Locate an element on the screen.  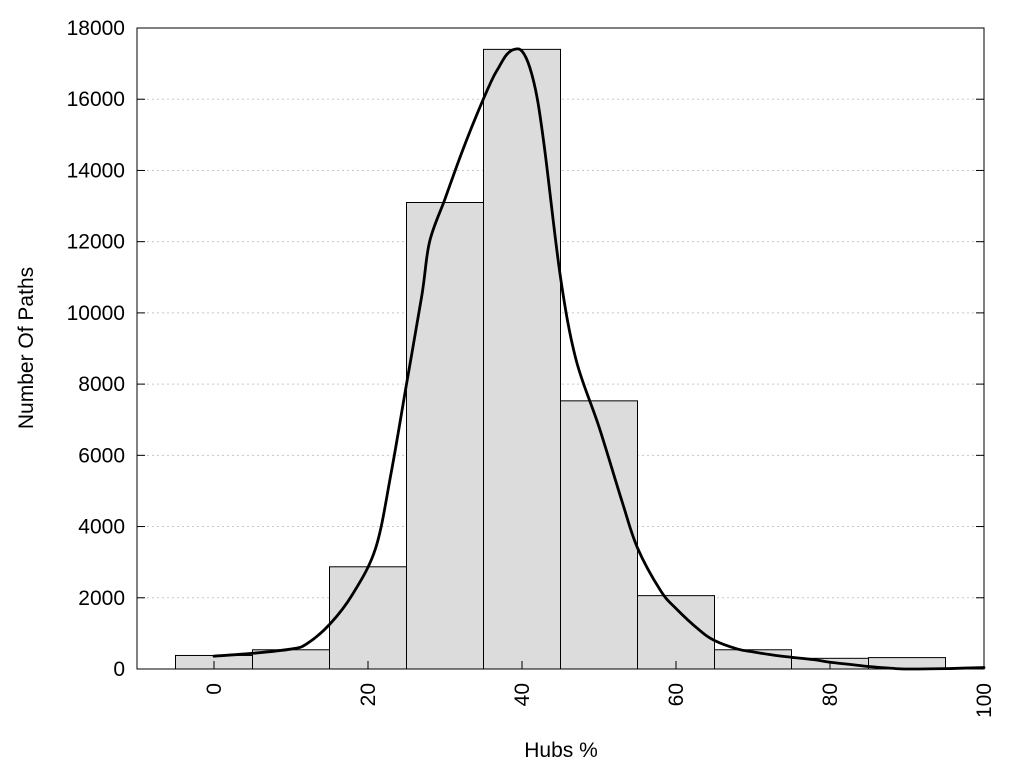
x-tick-label: 60 is located at coordinates (676, 694).